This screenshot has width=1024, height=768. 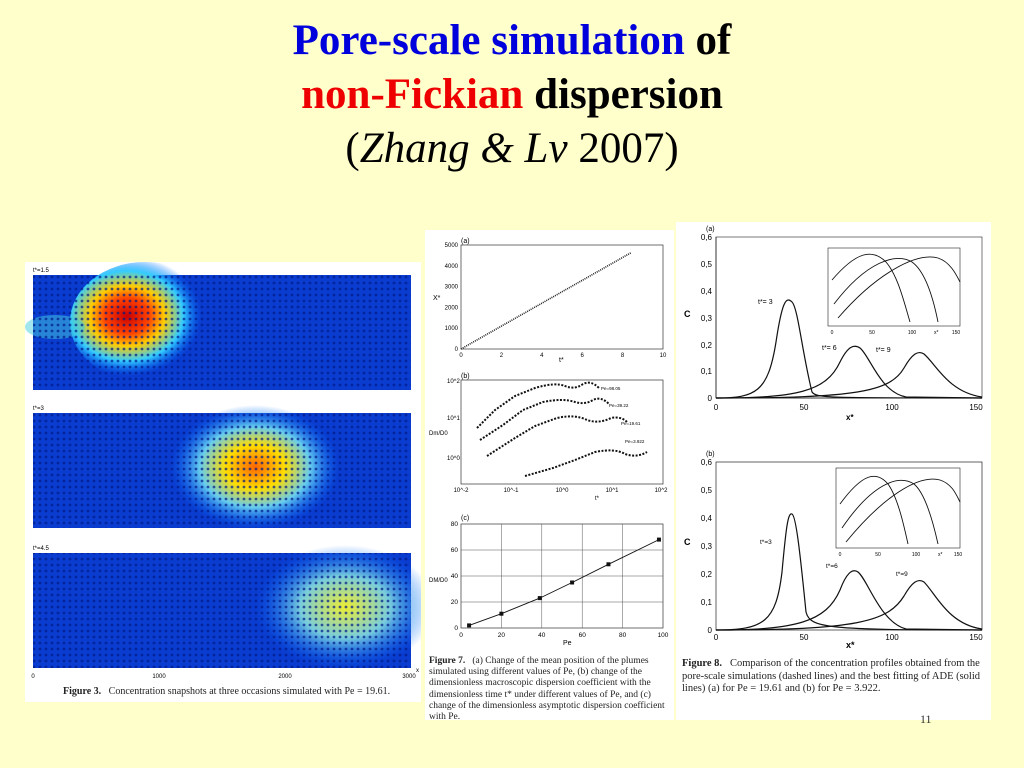 What do you see at coordinates (511, 491) in the screenshot?
I see `fig7b-xtick-1: 10^-1` at bounding box center [511, 491].